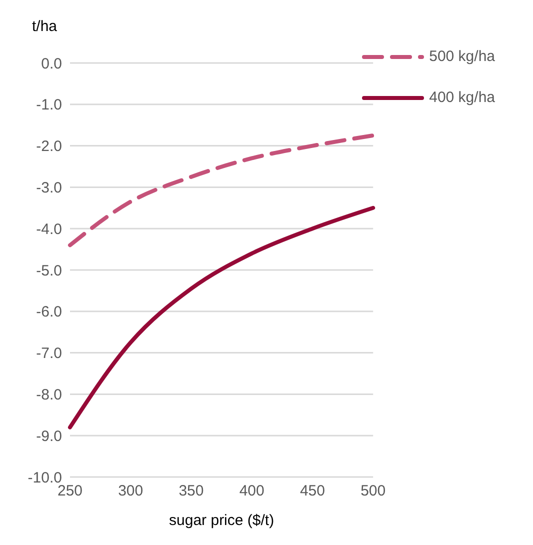  What do you see at coordinates (51, 63) in the screenshot?
I see `y-tick-label: 0.0` at bounding box center [51, 63].